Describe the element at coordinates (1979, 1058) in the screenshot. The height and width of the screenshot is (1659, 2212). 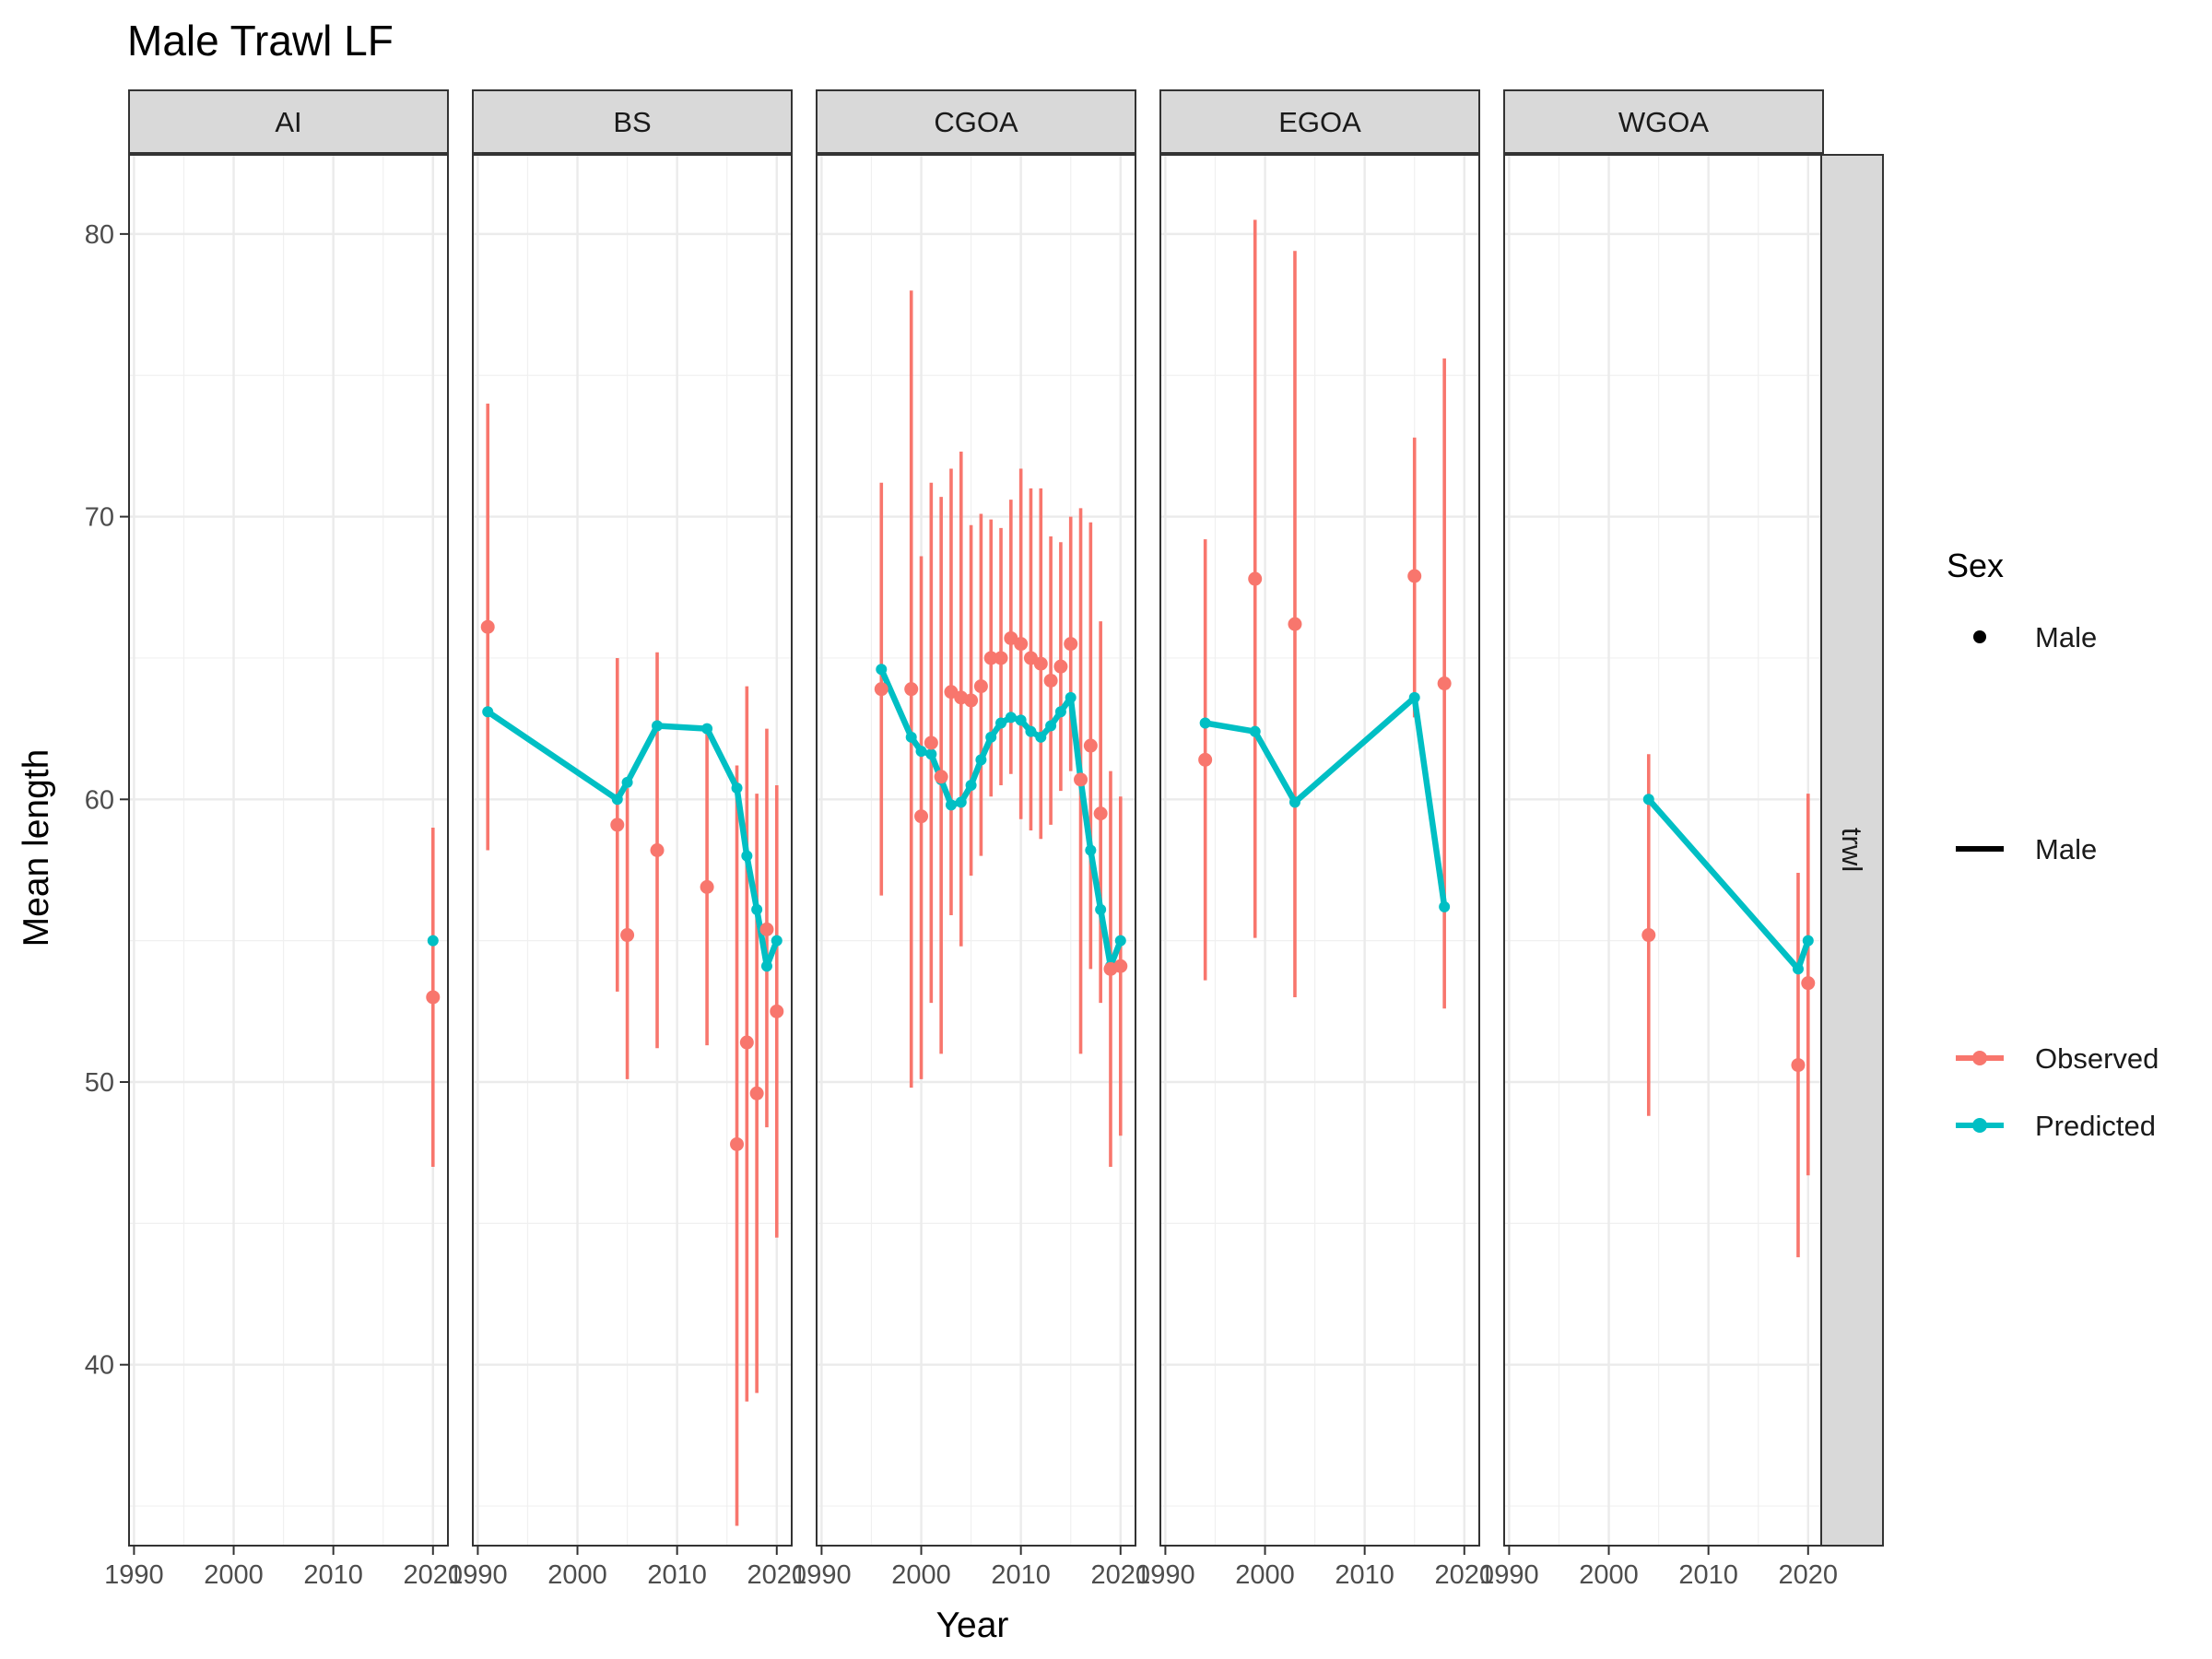
I see `legend-observed-point` at that location.